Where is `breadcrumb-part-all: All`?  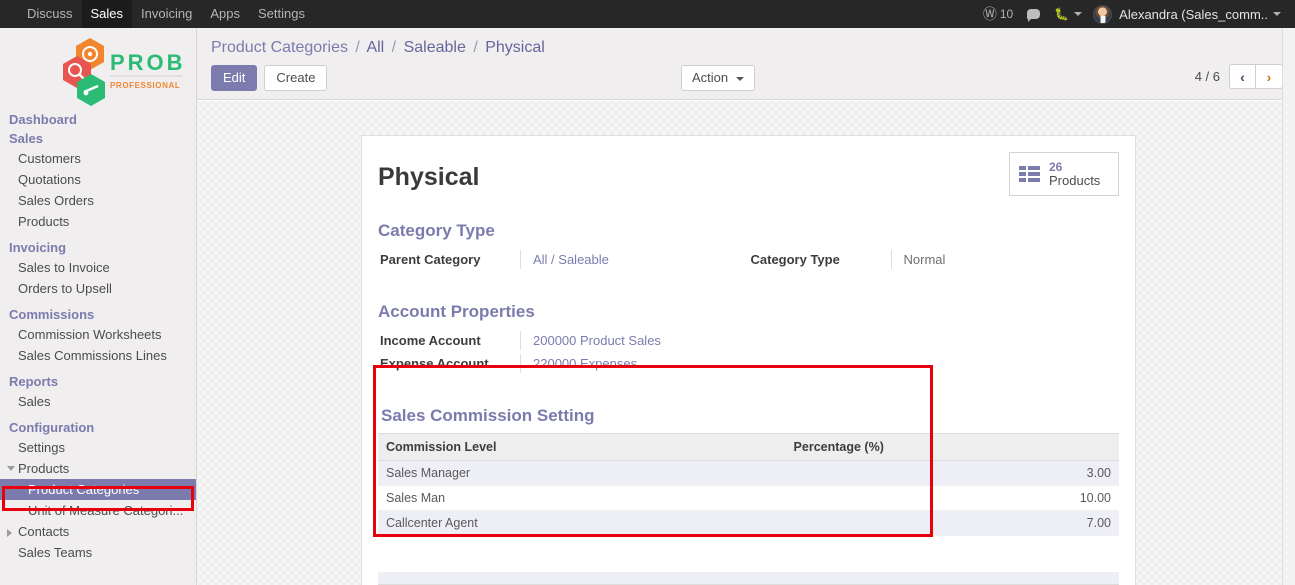 breadcrumb-part-all: All is located at coordinates (375, 47).